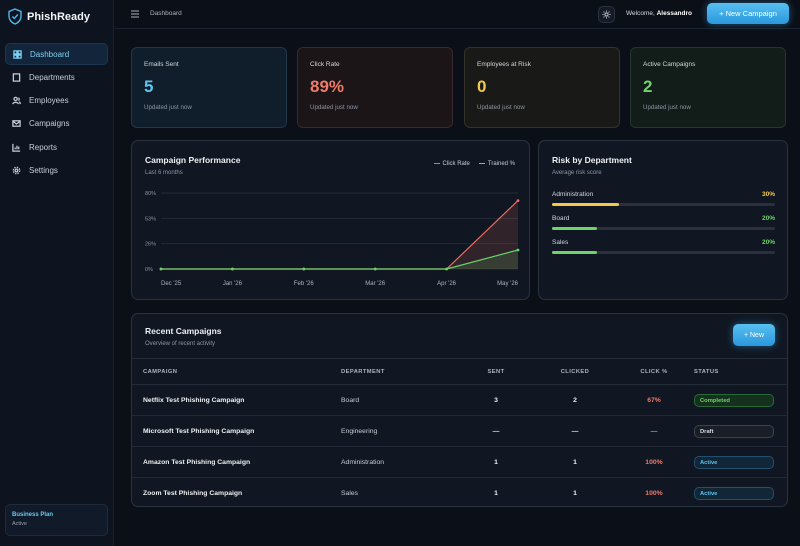  What do you see at coordinates (733, 371) in the screenshot?
I see `column-header-status: STATUS` at bounding box center [733, 371].